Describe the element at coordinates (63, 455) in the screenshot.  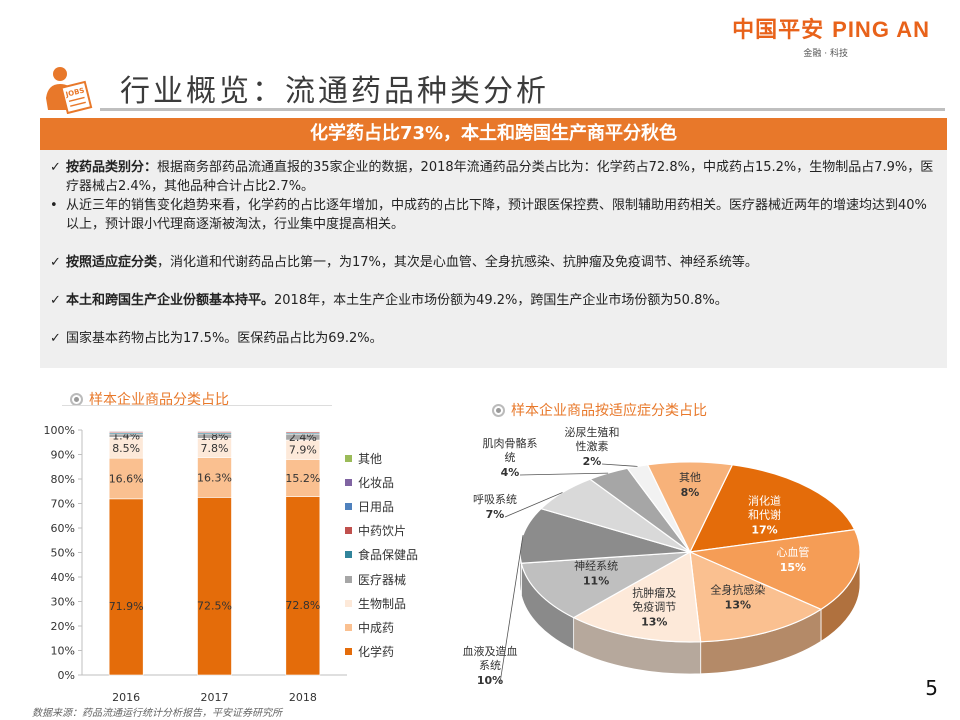
I see `y-tick-label: 90%` at that location.